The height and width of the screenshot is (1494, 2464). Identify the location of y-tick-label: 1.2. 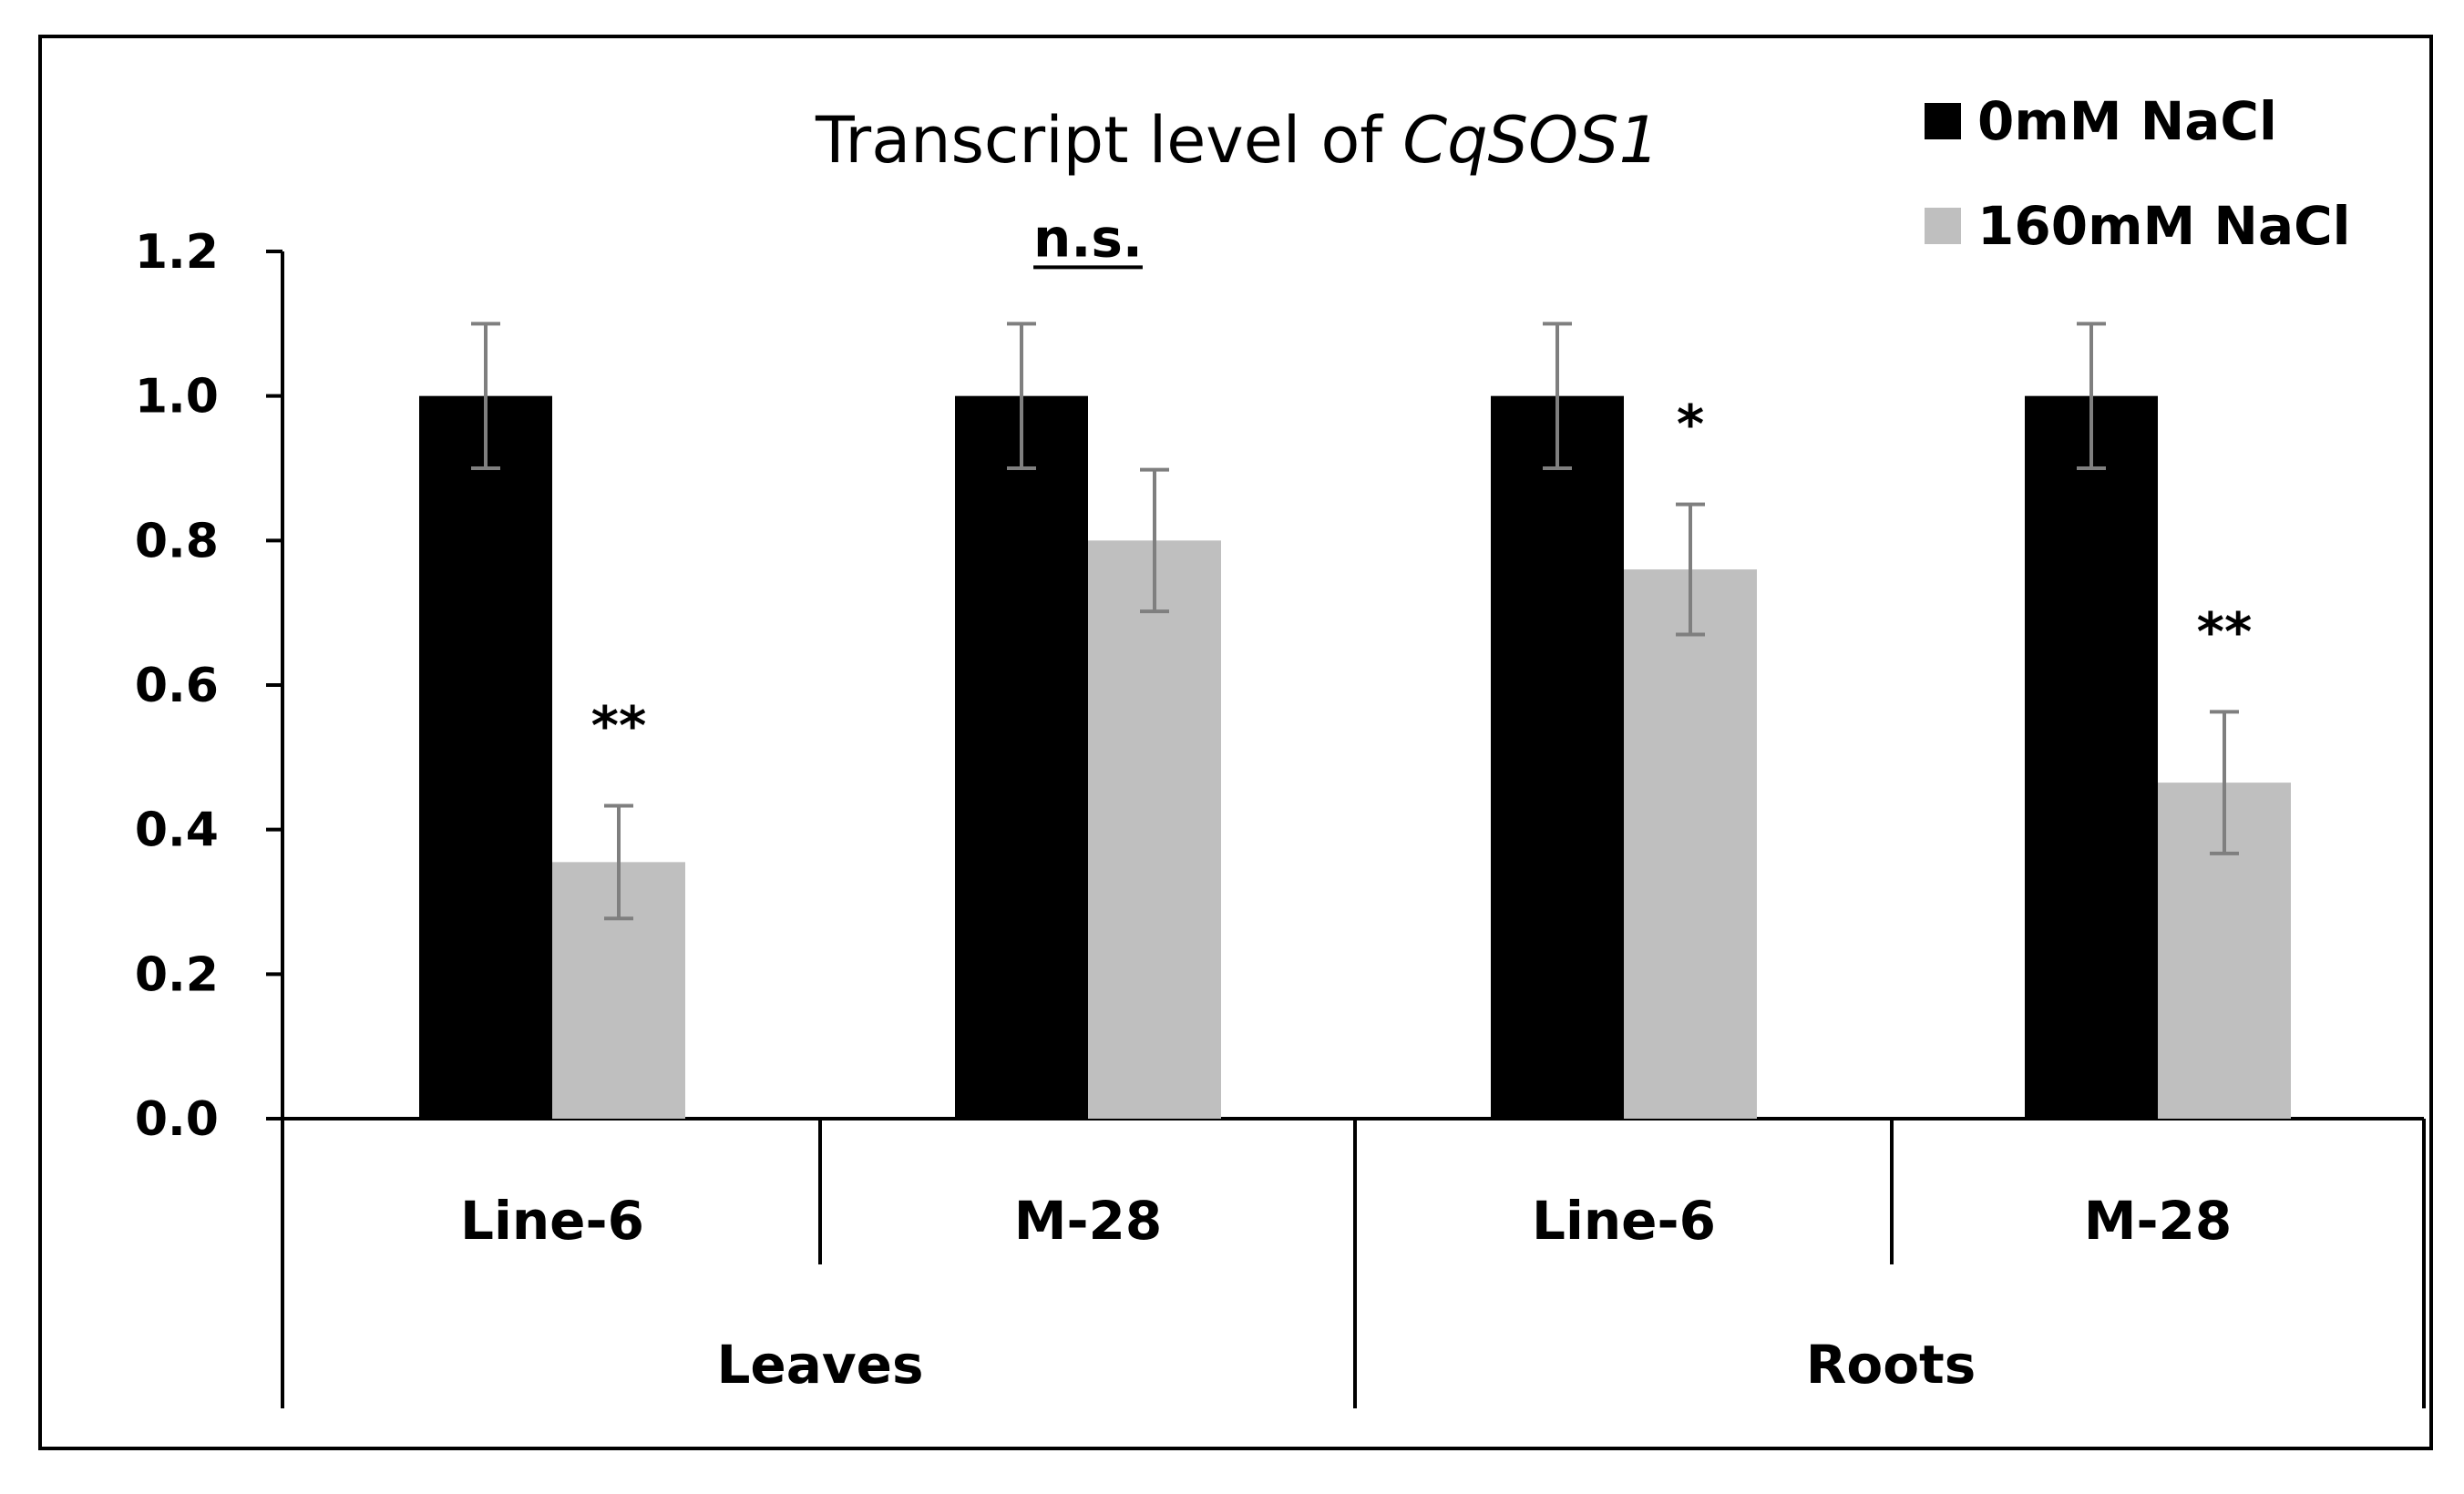
(177, 252).